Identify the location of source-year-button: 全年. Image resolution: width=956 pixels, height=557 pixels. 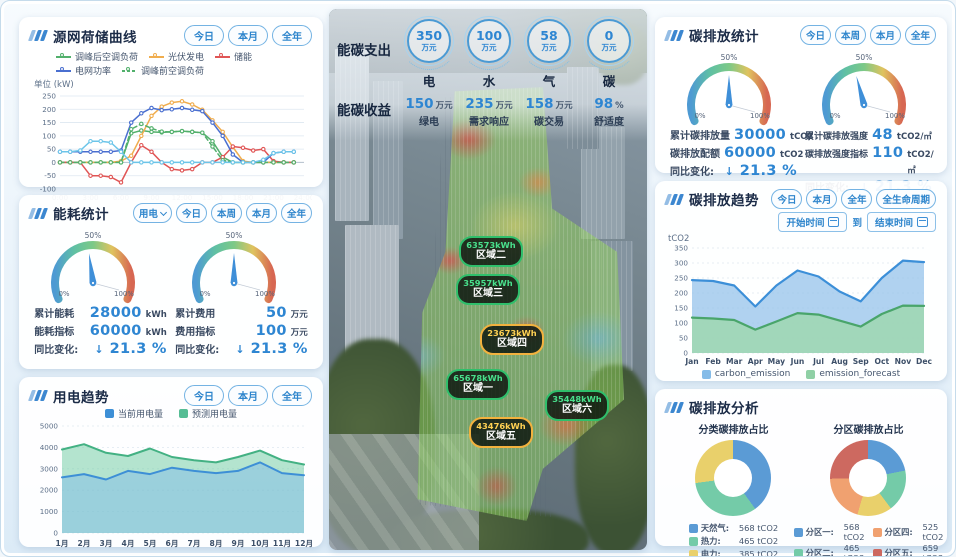
(292, 35).